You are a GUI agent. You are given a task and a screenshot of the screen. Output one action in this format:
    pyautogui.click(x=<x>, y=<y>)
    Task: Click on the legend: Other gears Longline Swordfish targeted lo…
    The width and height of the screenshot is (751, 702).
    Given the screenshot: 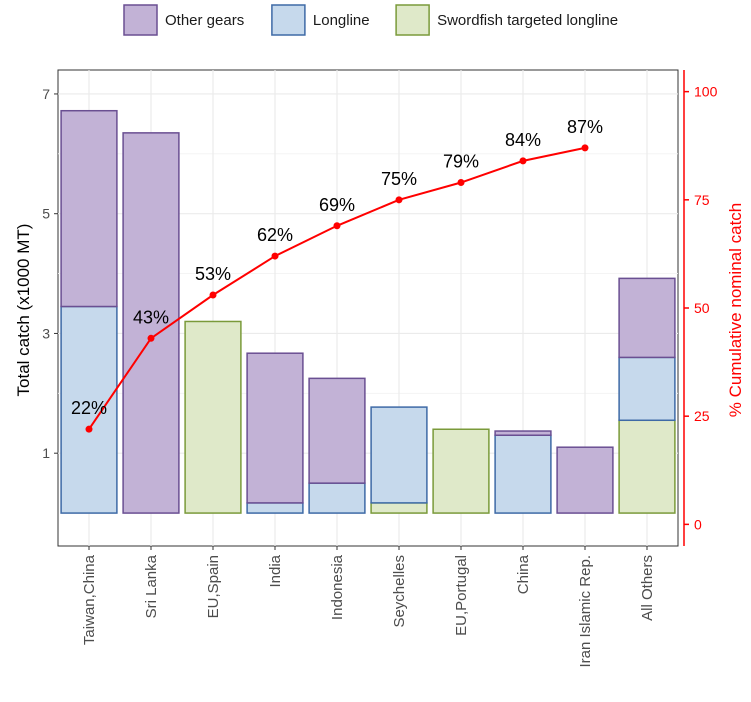 What is the action you would take?
    pyautogui.click(x=370, y=20)
    